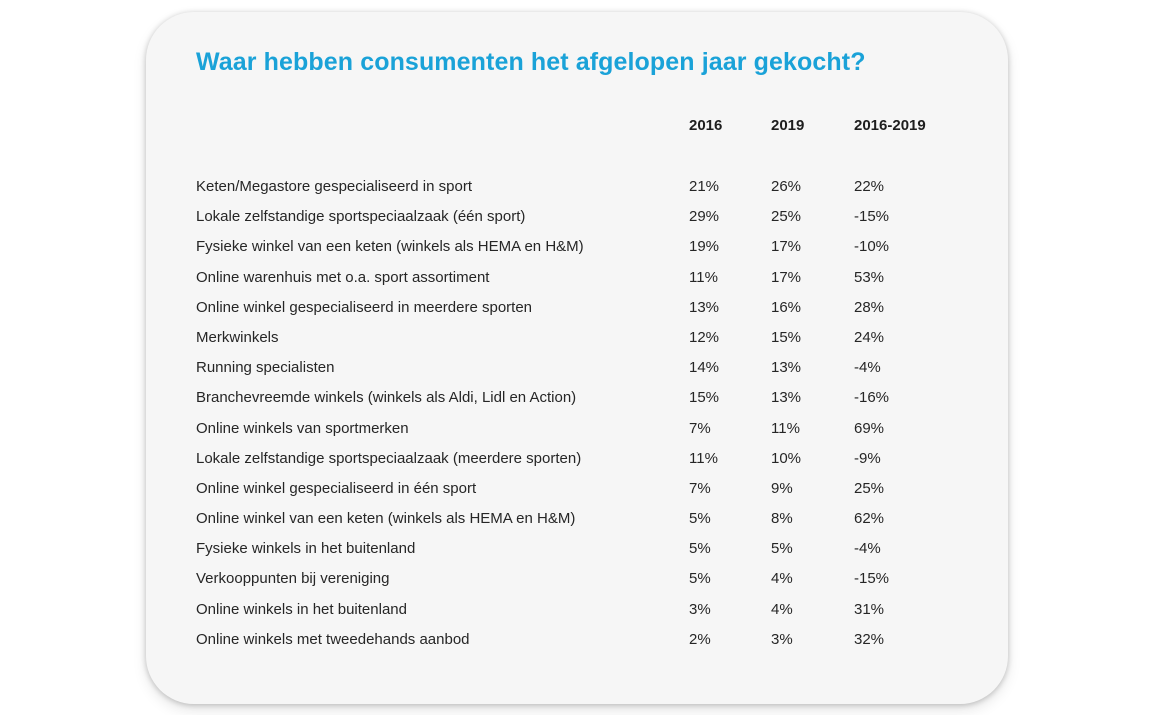  I want to click on row-label: Running specialisten, so click(265, 368).